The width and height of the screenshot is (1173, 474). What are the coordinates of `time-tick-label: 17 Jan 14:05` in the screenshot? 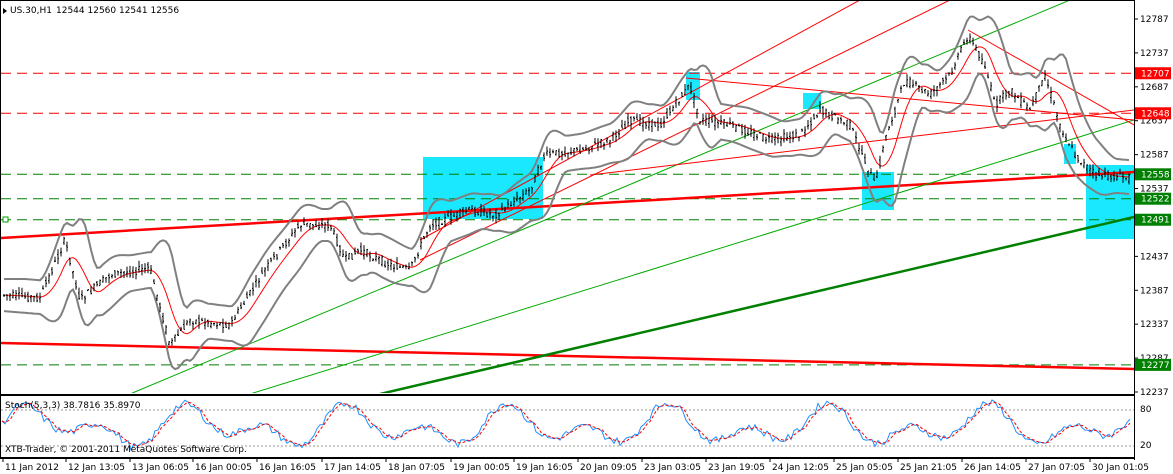 It's located at (352, 468).